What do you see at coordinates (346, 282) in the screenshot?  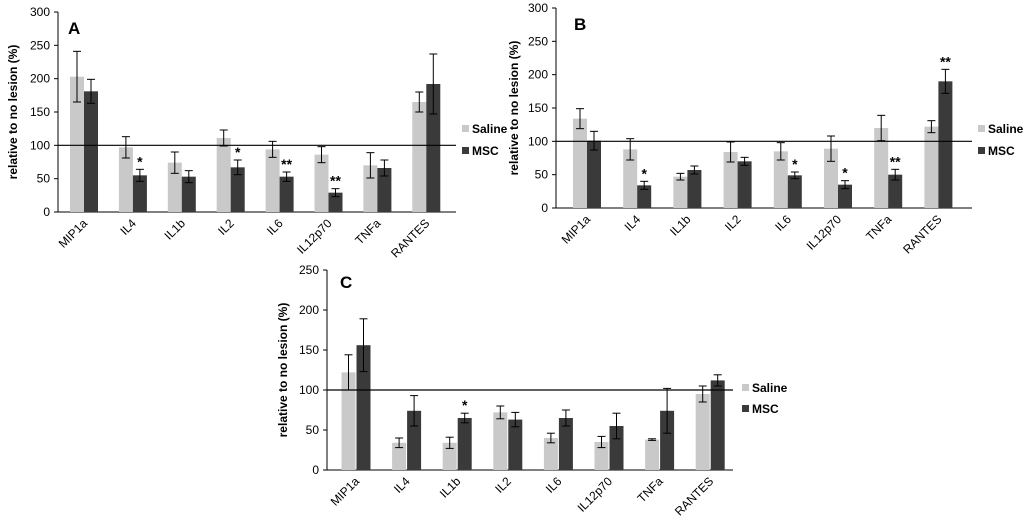 I see `panel-label: C` at bounding box center [346, 282].